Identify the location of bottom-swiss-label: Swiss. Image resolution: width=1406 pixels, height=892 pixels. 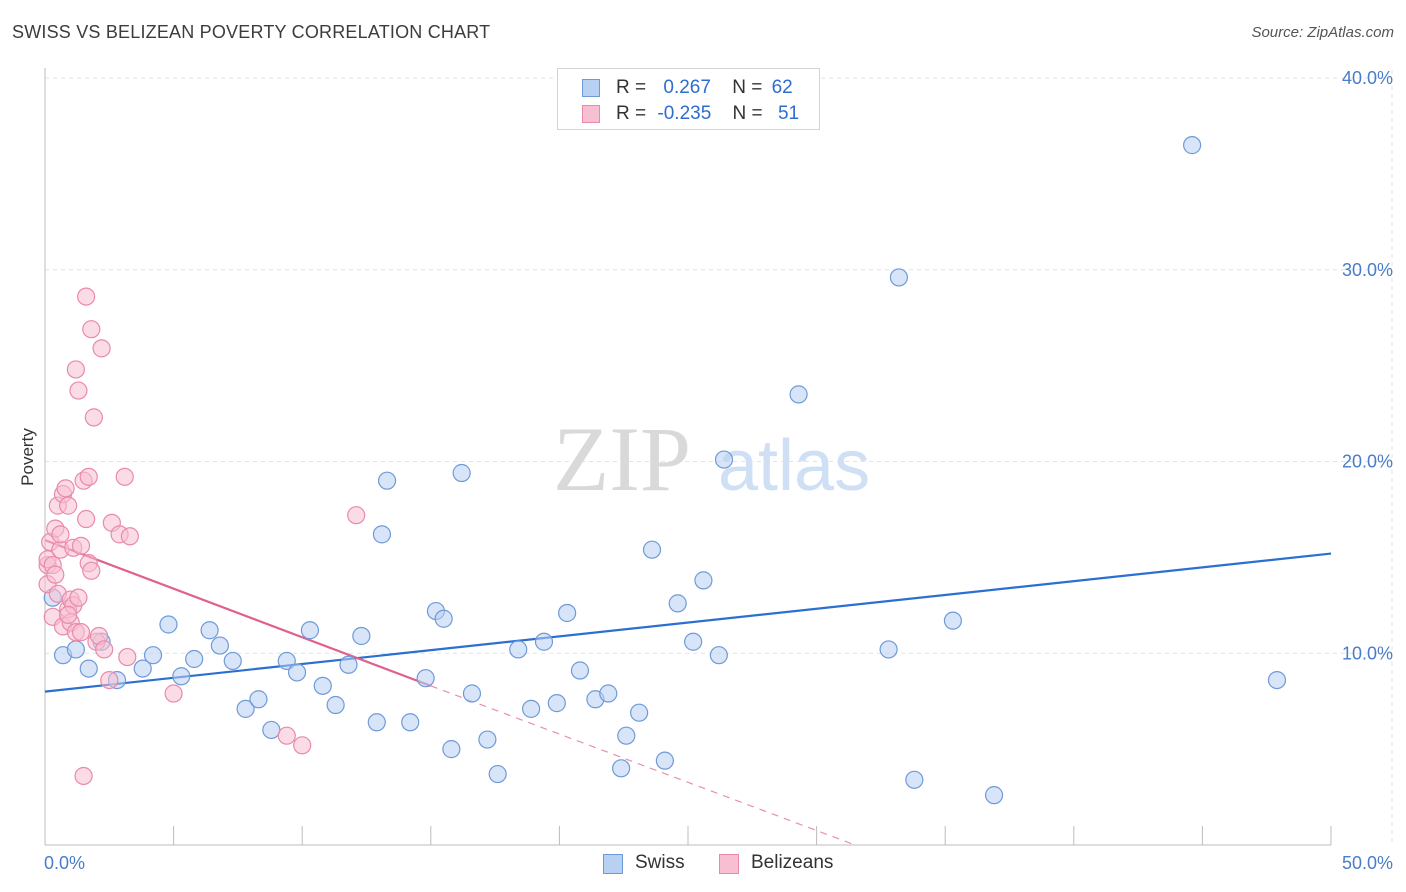
(660, 862).